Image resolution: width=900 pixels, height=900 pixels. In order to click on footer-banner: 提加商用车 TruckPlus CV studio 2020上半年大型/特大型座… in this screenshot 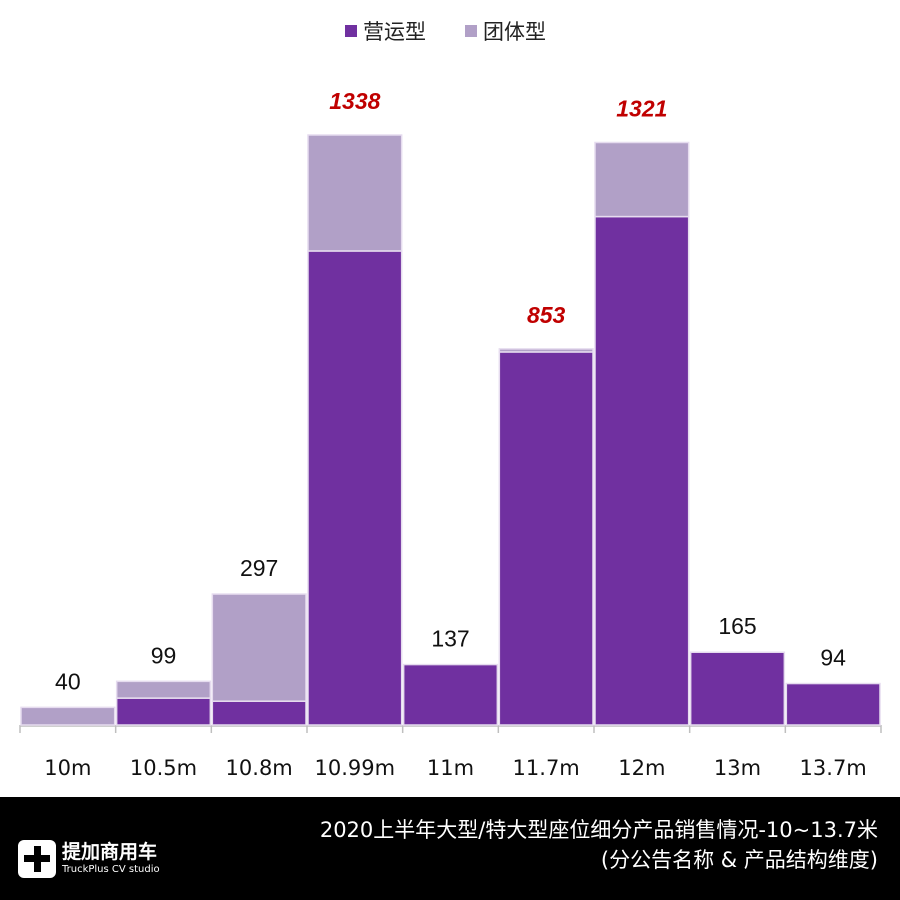, I will do `click(450, 848)`.